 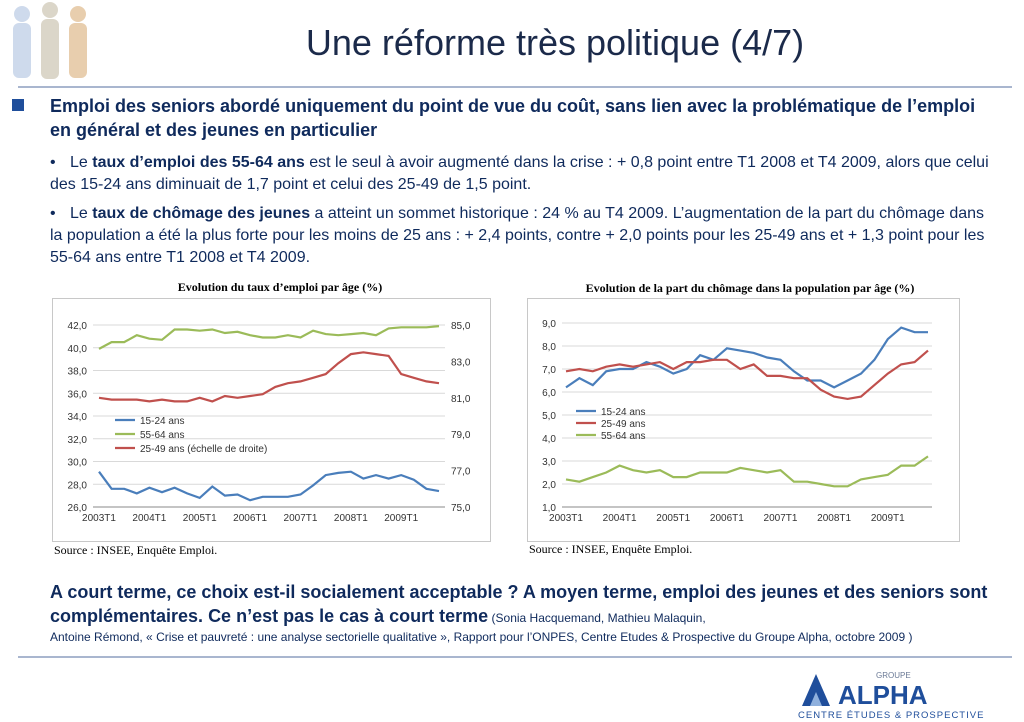 I want to click on legend-label: 25-49 ans, so click(x=623, y=424).